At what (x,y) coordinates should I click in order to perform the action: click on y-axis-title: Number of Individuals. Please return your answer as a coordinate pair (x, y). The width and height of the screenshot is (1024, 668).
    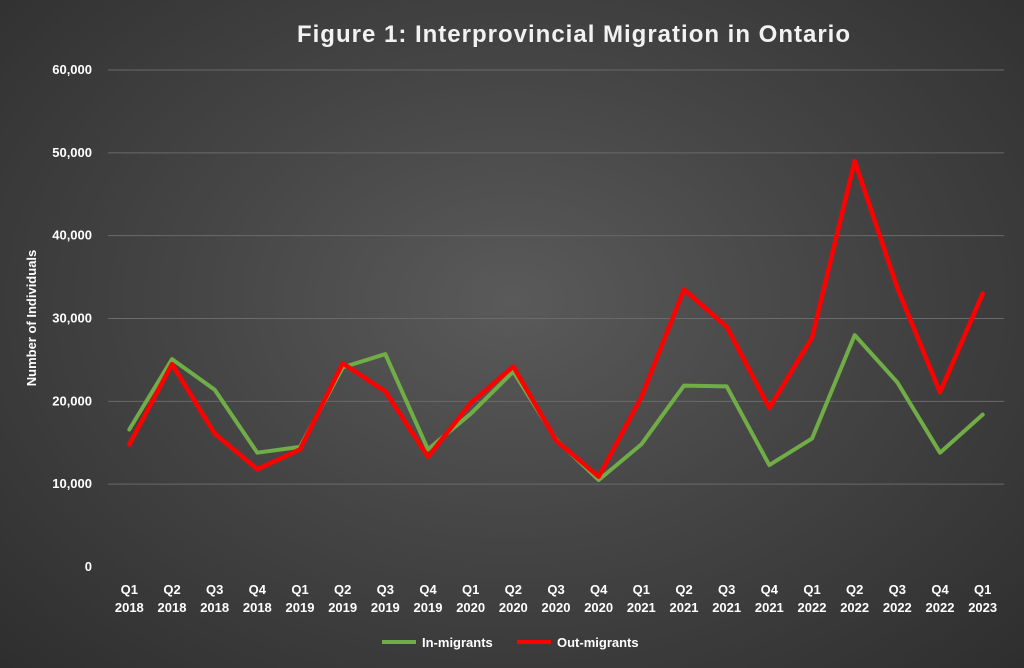
    Looking at the image, I should click on (31, 318).